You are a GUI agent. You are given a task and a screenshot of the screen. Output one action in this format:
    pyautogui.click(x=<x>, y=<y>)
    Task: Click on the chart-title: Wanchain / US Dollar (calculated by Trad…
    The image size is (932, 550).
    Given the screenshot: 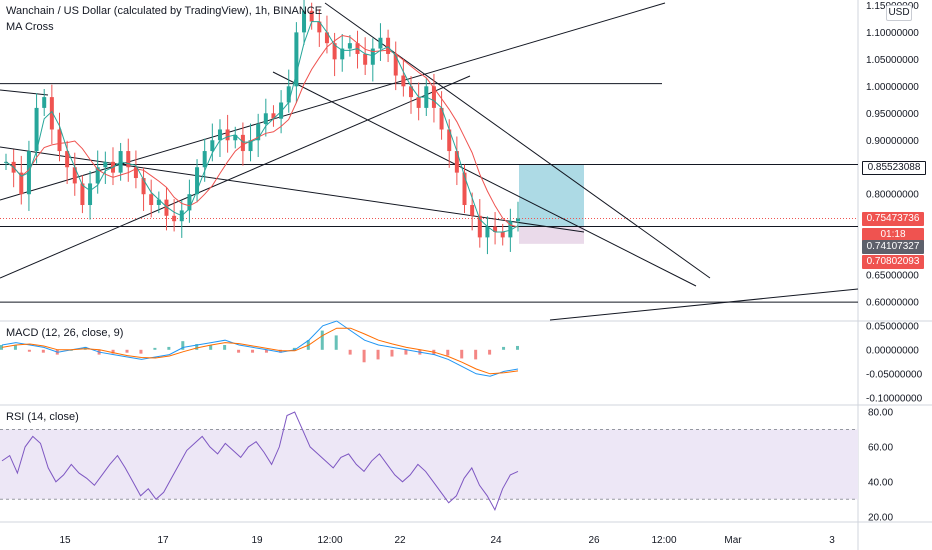 What is the action you would take?
    pyautogui.click(x=164, y=11)
    